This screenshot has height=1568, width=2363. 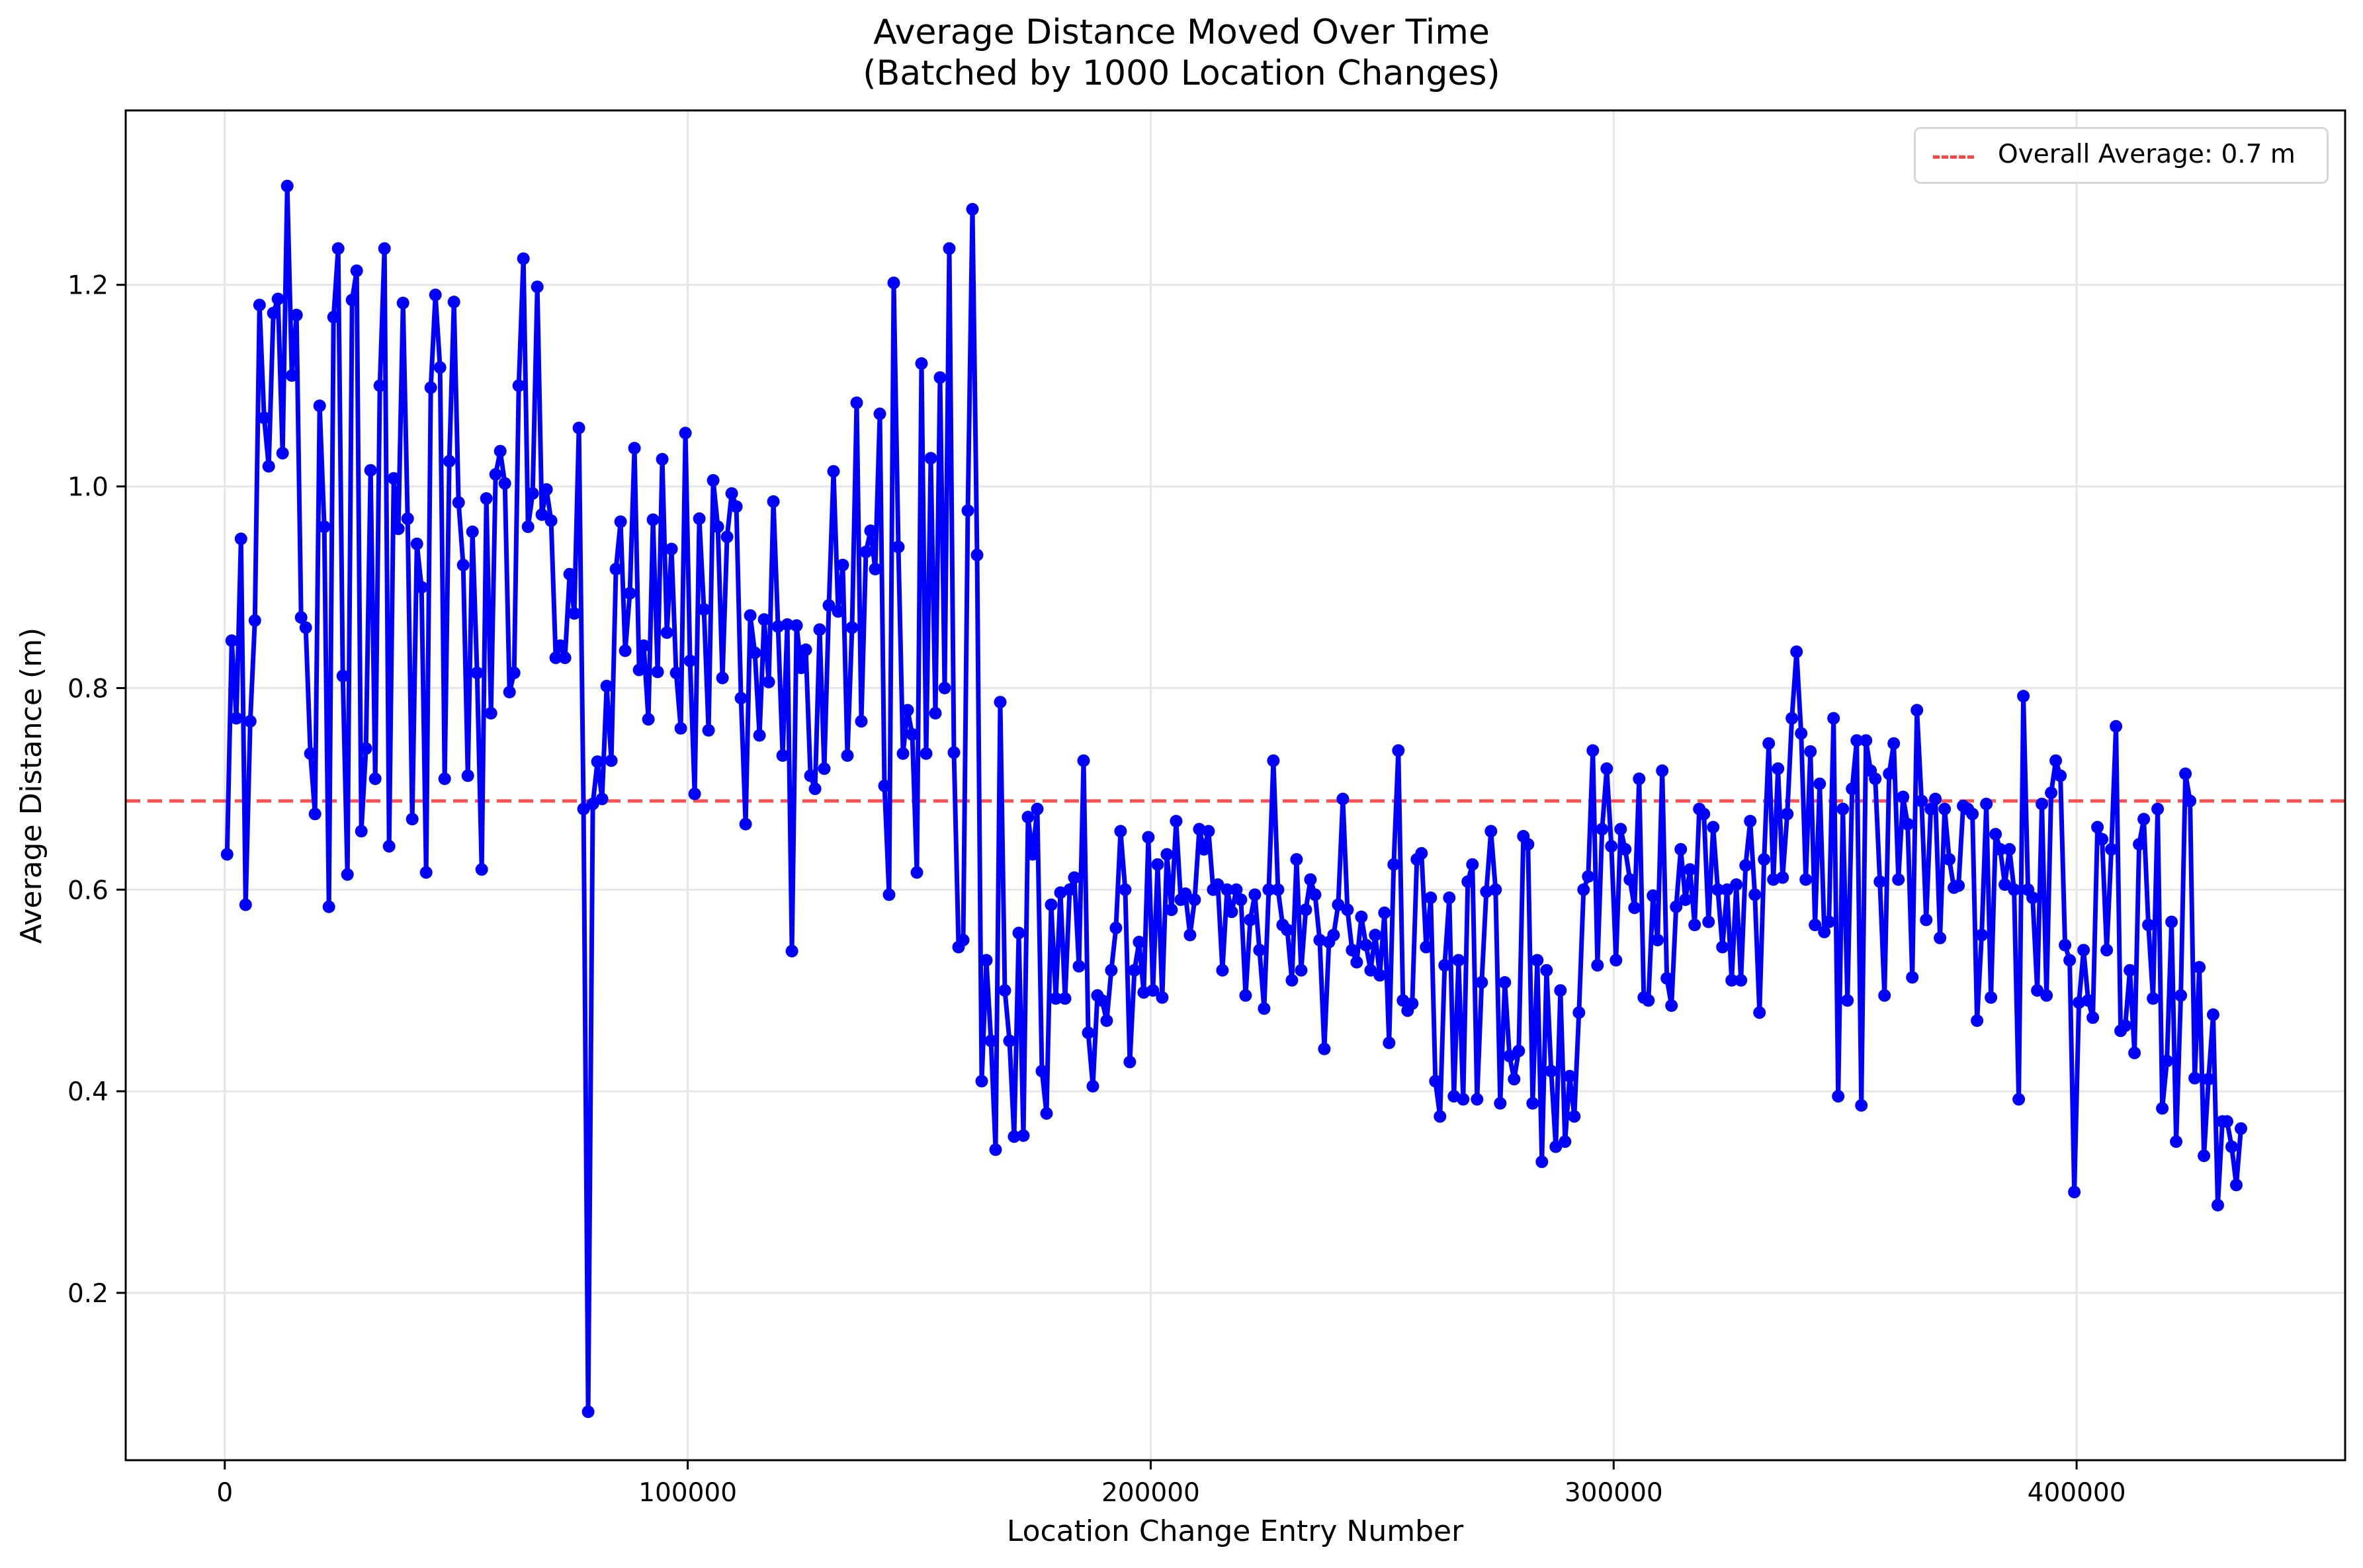 What do you see at coordinates (87, 286) in the screenshot?
I see `y-tick-label: 1.2` at bounding box center [87, 286].